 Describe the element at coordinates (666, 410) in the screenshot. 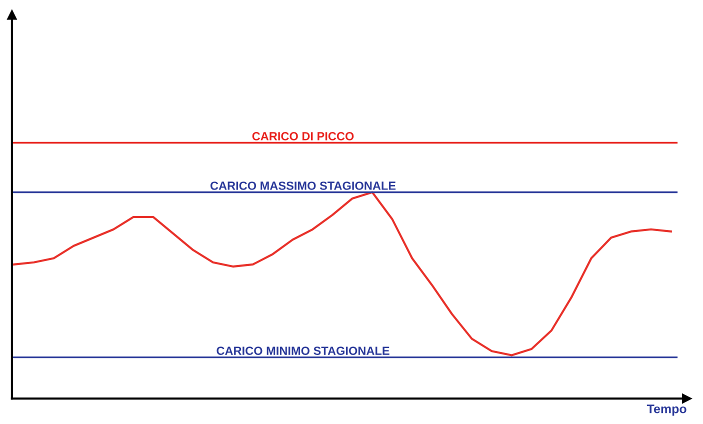

I see `x-axis-title: Tempo` at that location.